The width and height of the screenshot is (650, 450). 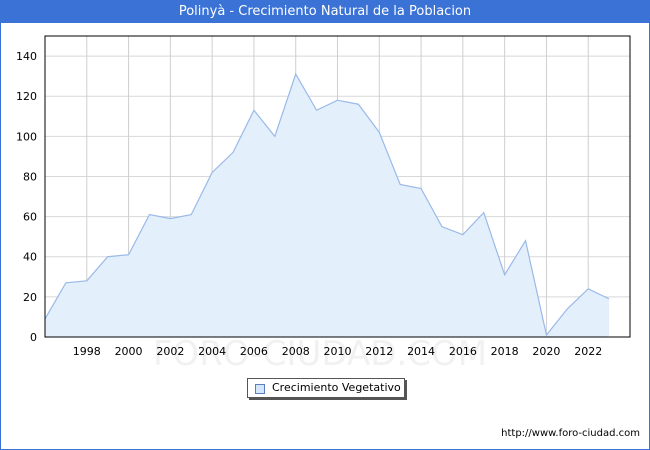 I want to click on x-tick-label: 2020, so click(x=546, y=351).